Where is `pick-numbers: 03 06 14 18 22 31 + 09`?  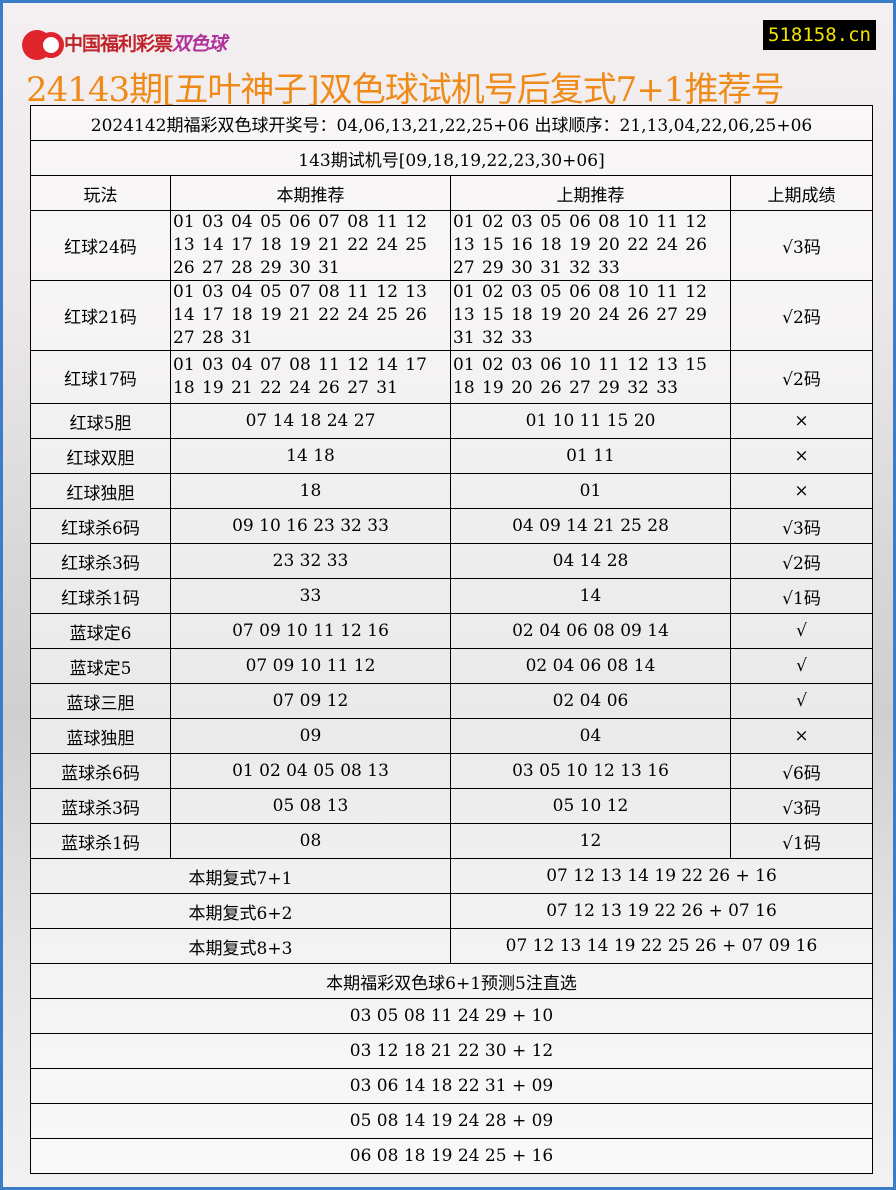 pick-numbers: 03 06 14 18 22 31 + 09 is located at coordinates (451, 1086).